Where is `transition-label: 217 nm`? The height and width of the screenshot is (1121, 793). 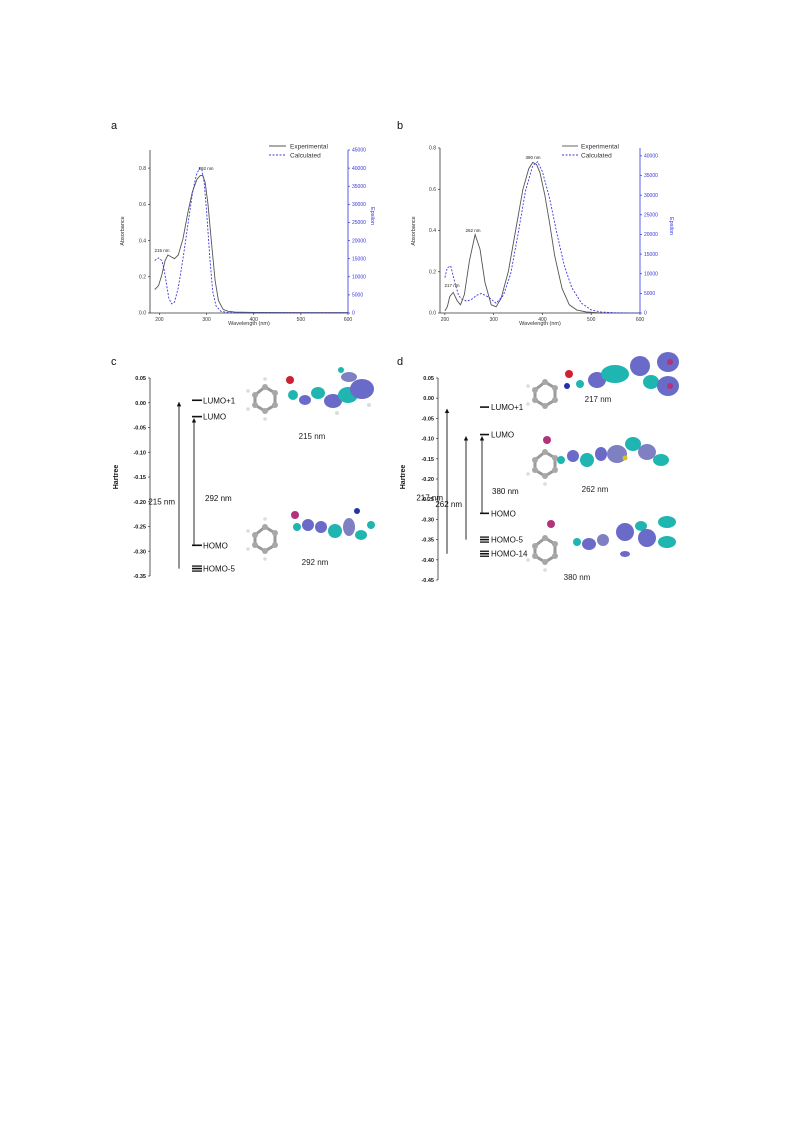 transition-label: 217 nm is located at coordinates (429, 497).